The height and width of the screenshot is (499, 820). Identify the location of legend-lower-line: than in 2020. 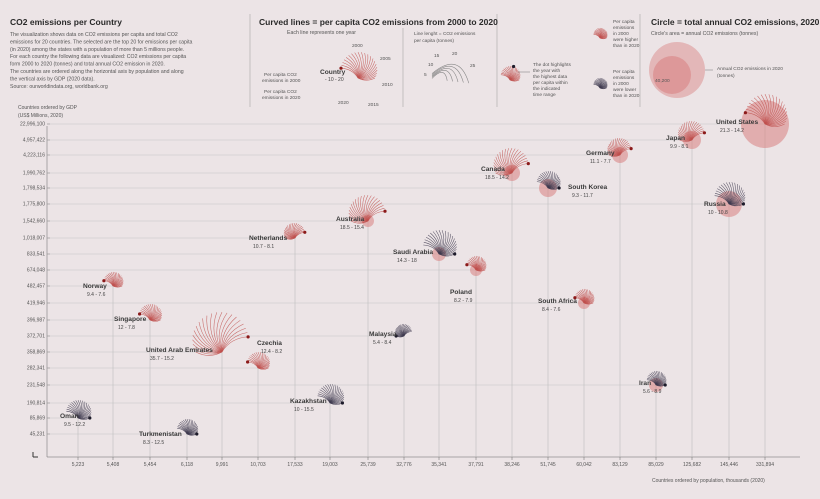
(626, 96).